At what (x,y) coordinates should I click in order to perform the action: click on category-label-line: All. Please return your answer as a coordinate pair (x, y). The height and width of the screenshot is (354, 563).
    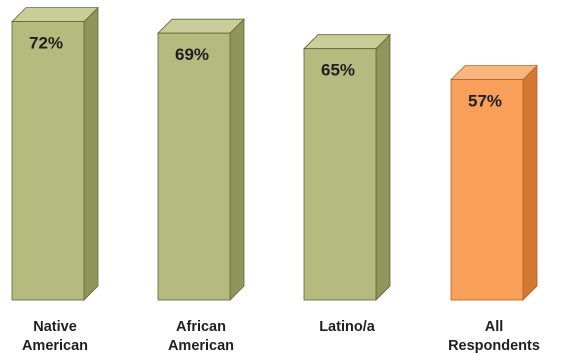
    Looking at the image, I should click on (494, 327).